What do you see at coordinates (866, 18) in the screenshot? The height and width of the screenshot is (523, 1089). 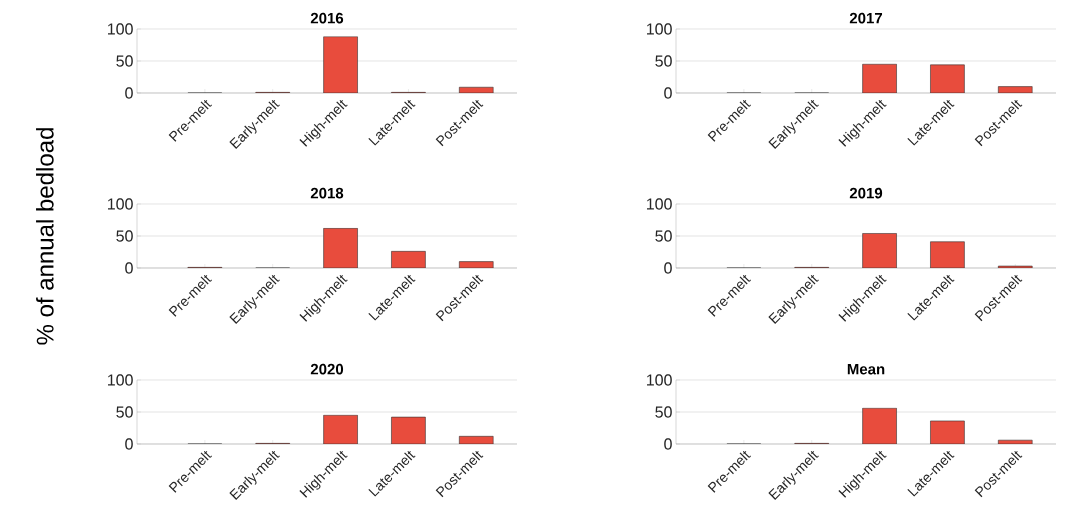 I see `chart-title: 2017` at bounding box center [866, 18].